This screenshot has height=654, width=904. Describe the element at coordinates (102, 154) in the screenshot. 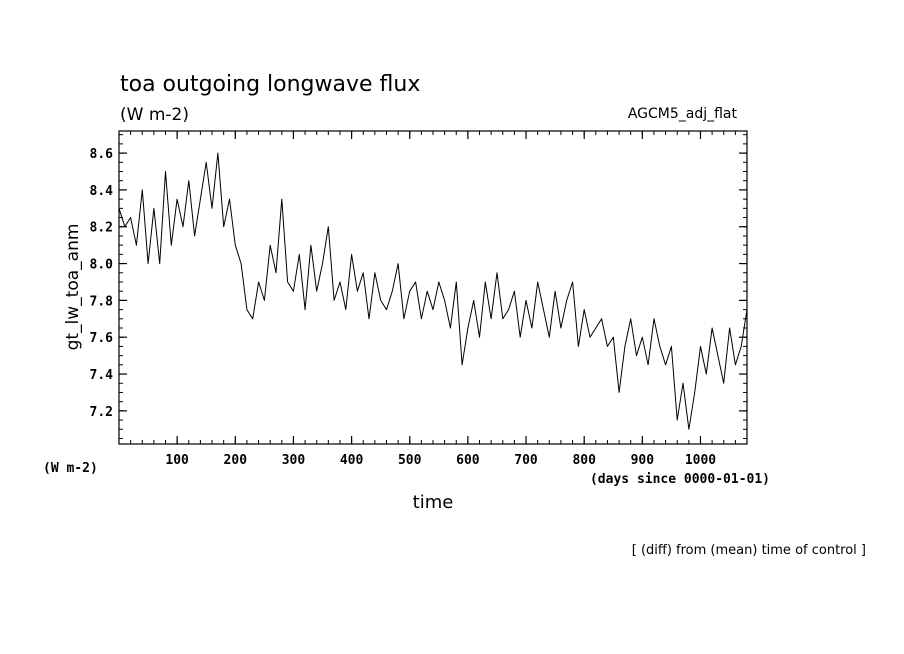

I see `y-tick-label: 8.6` at that location.